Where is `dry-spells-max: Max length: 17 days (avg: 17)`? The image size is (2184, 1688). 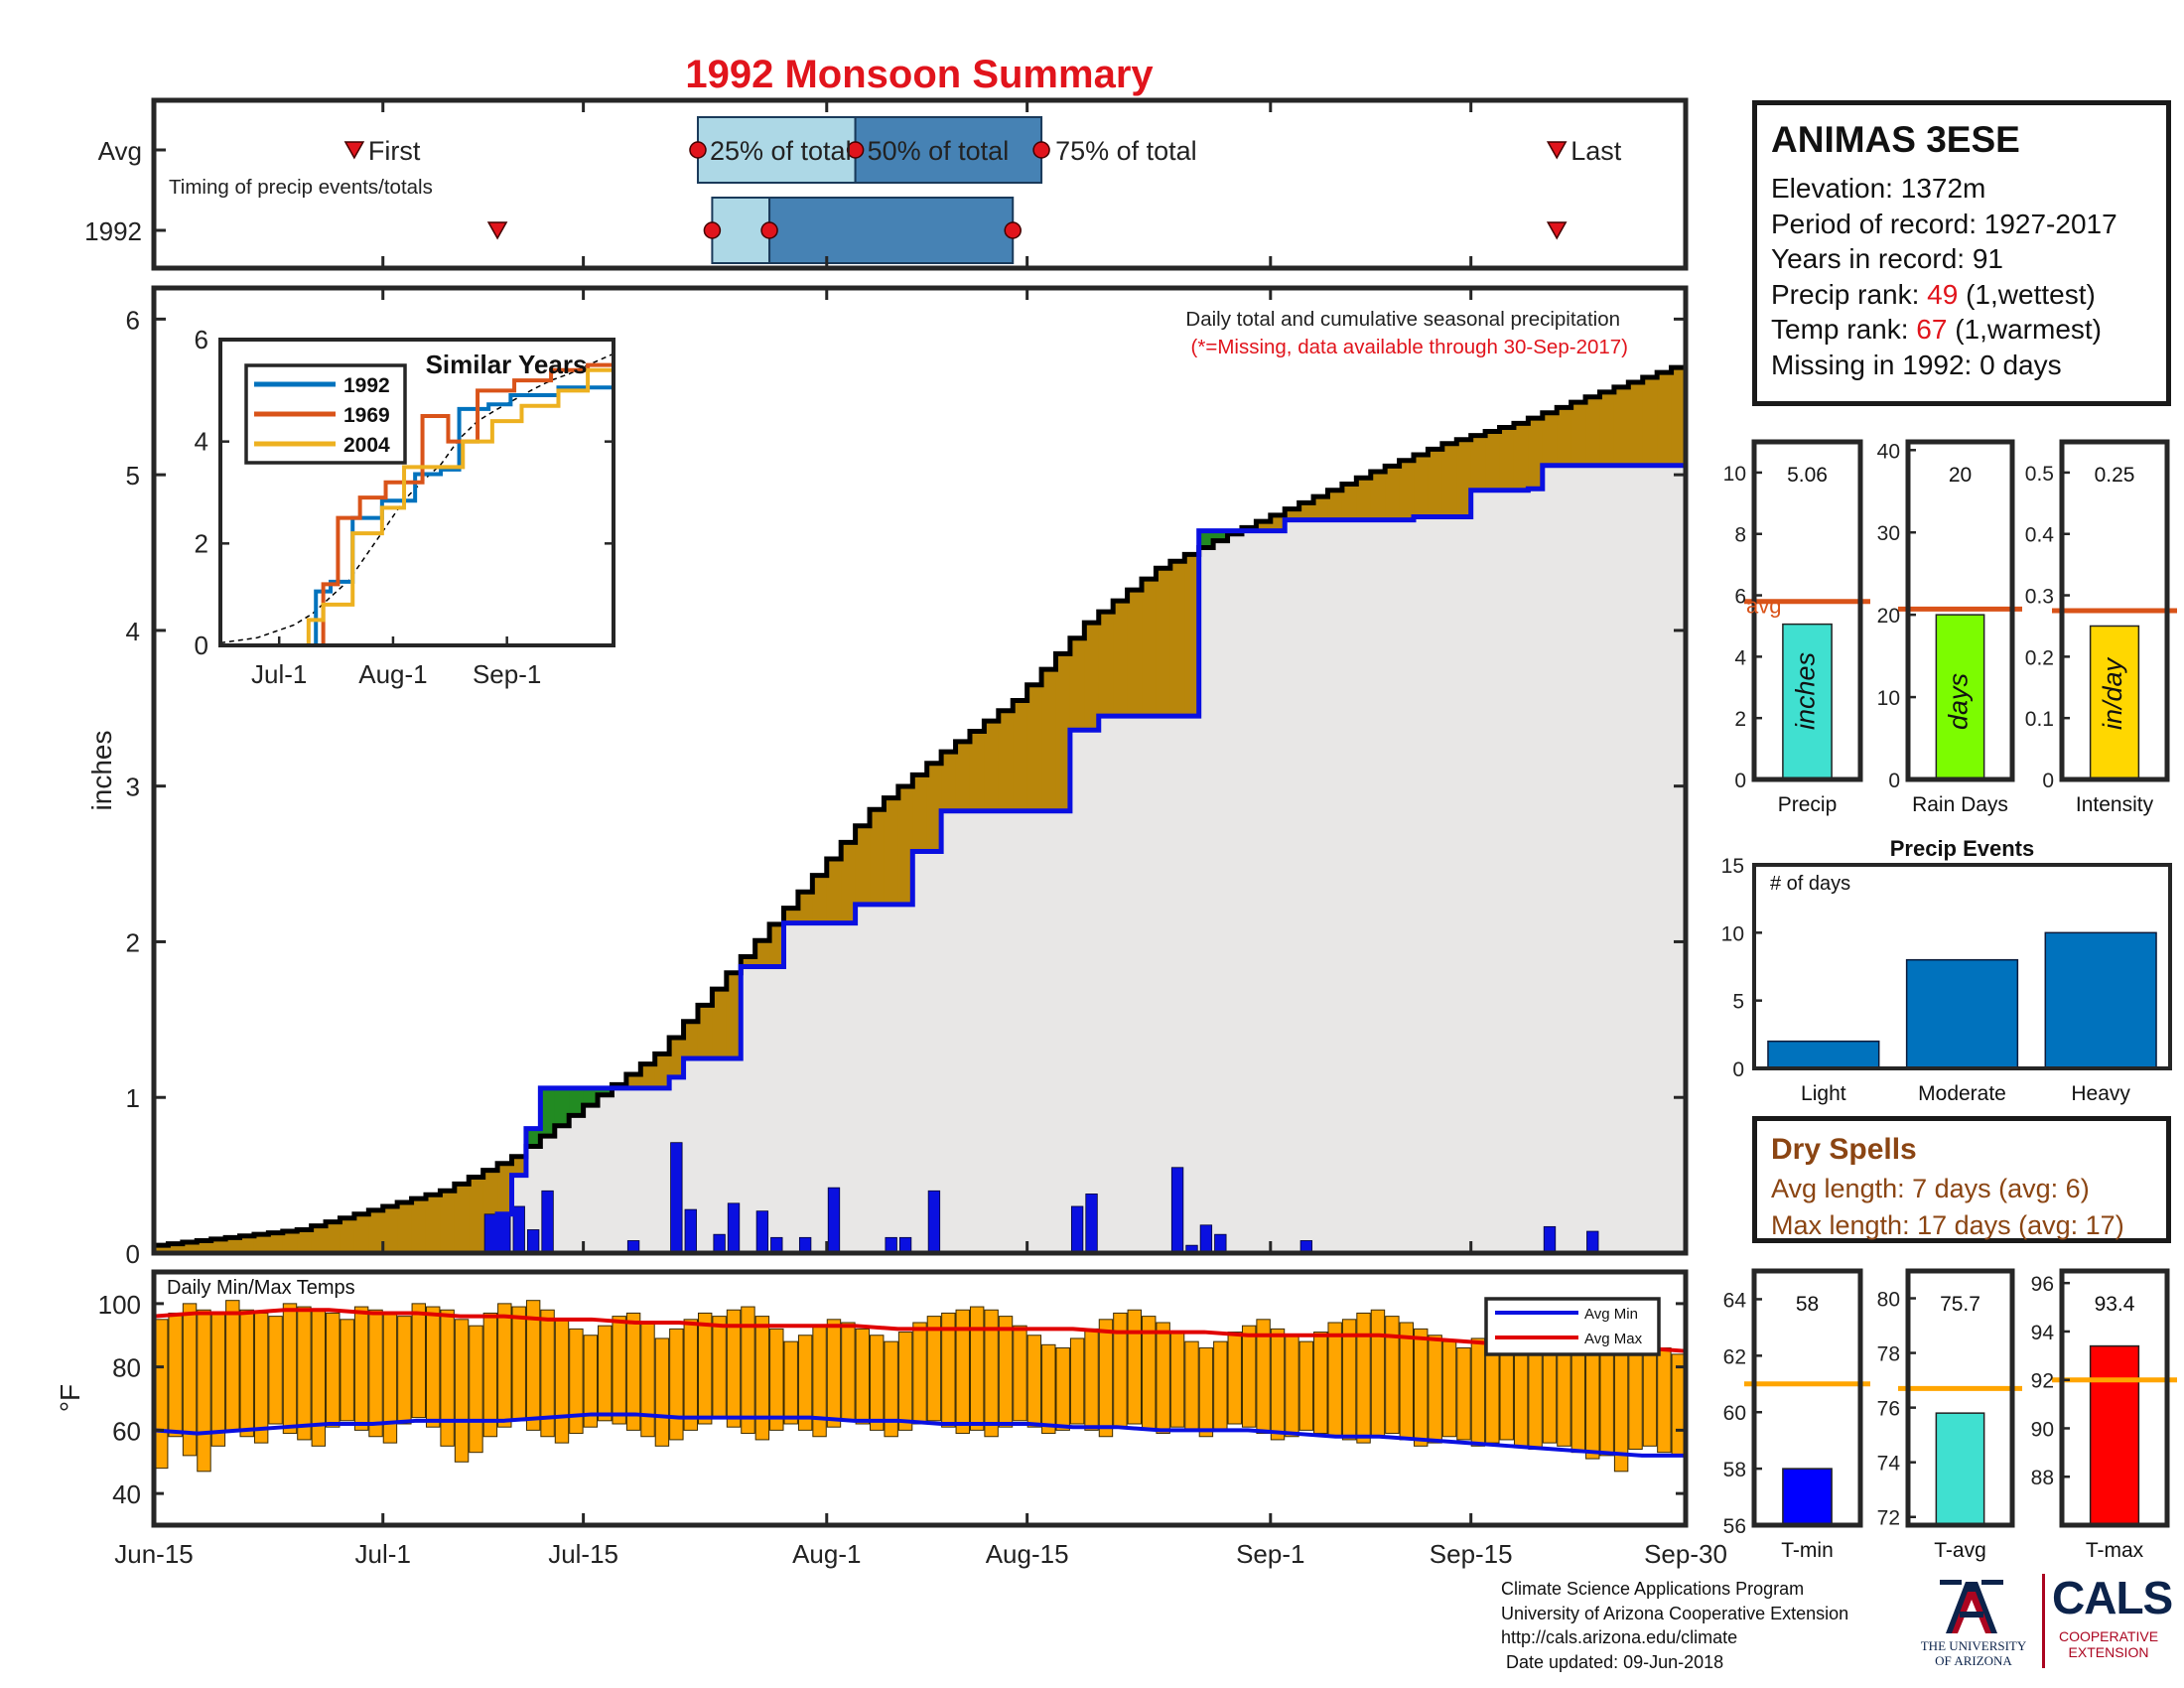 dry-spells-max: Max length: 17 days (avg: 17) is located at coordinates (1947, 1225).